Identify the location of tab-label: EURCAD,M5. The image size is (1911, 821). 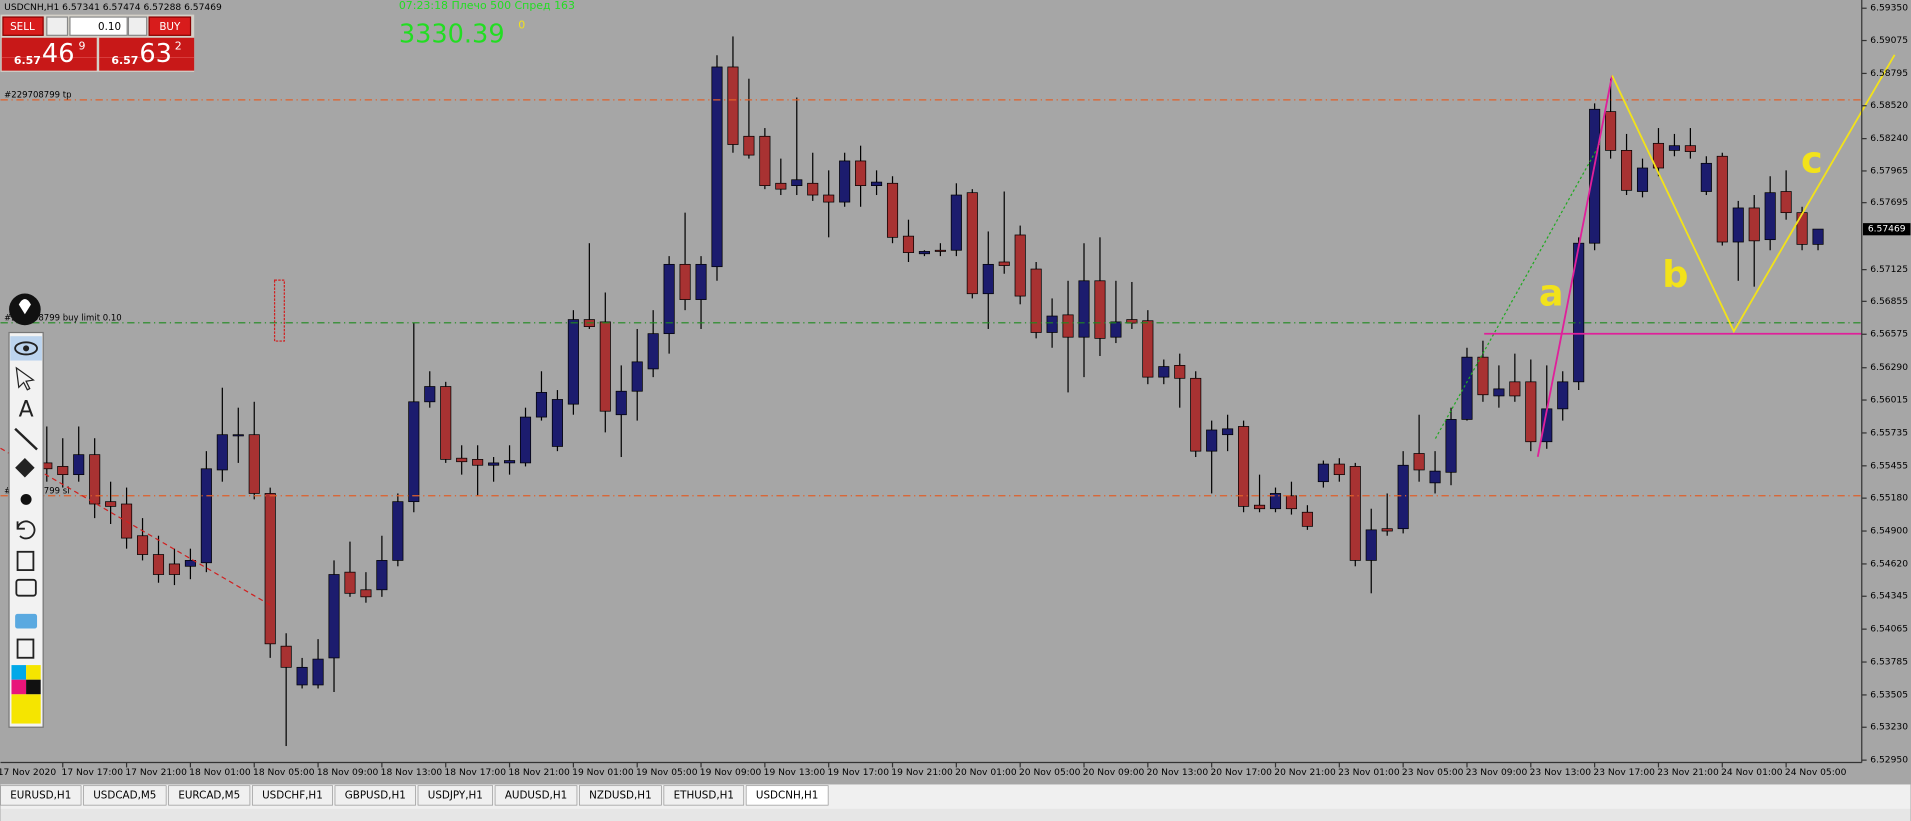
(209, 795).